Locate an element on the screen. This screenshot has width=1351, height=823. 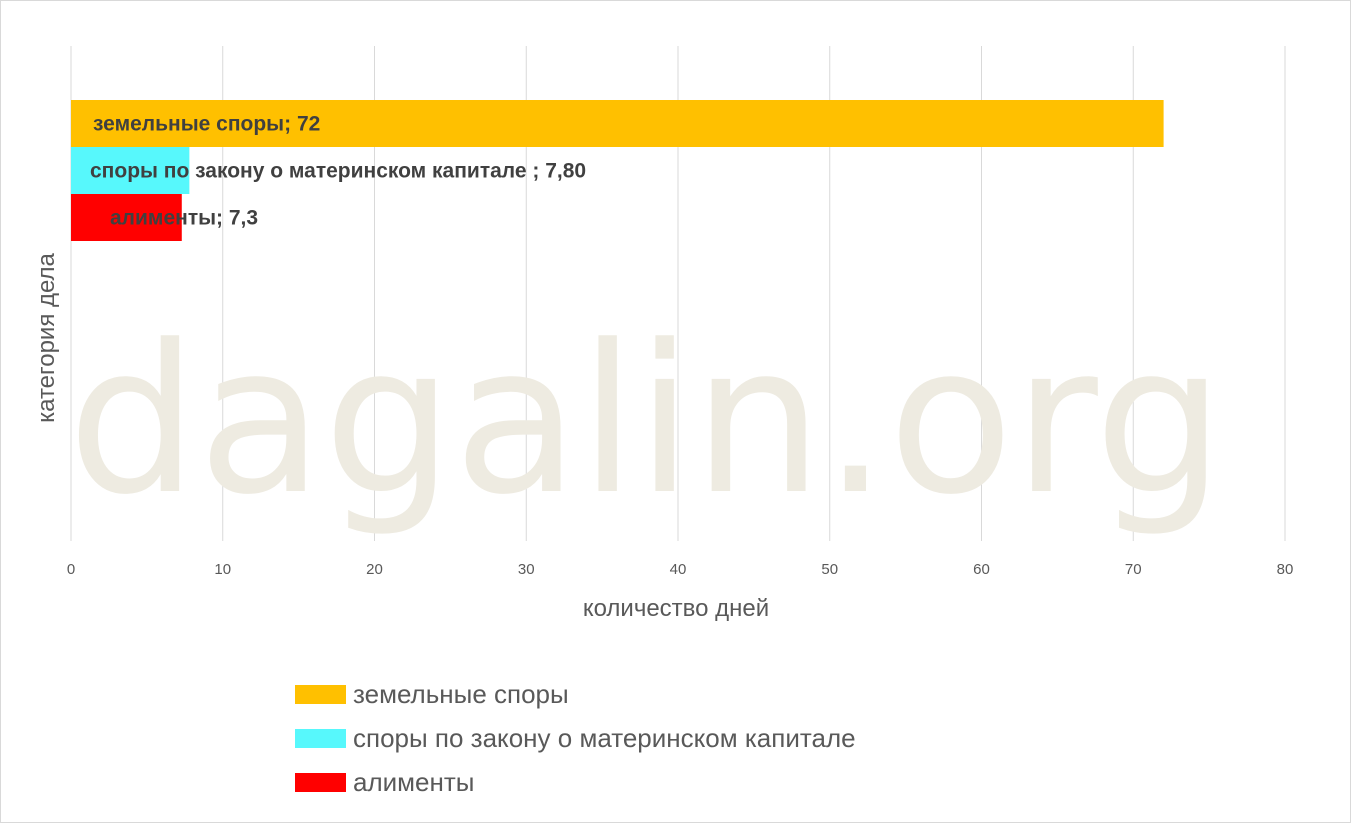
x-tick-label: 40 is located at coordinates (678, 569).